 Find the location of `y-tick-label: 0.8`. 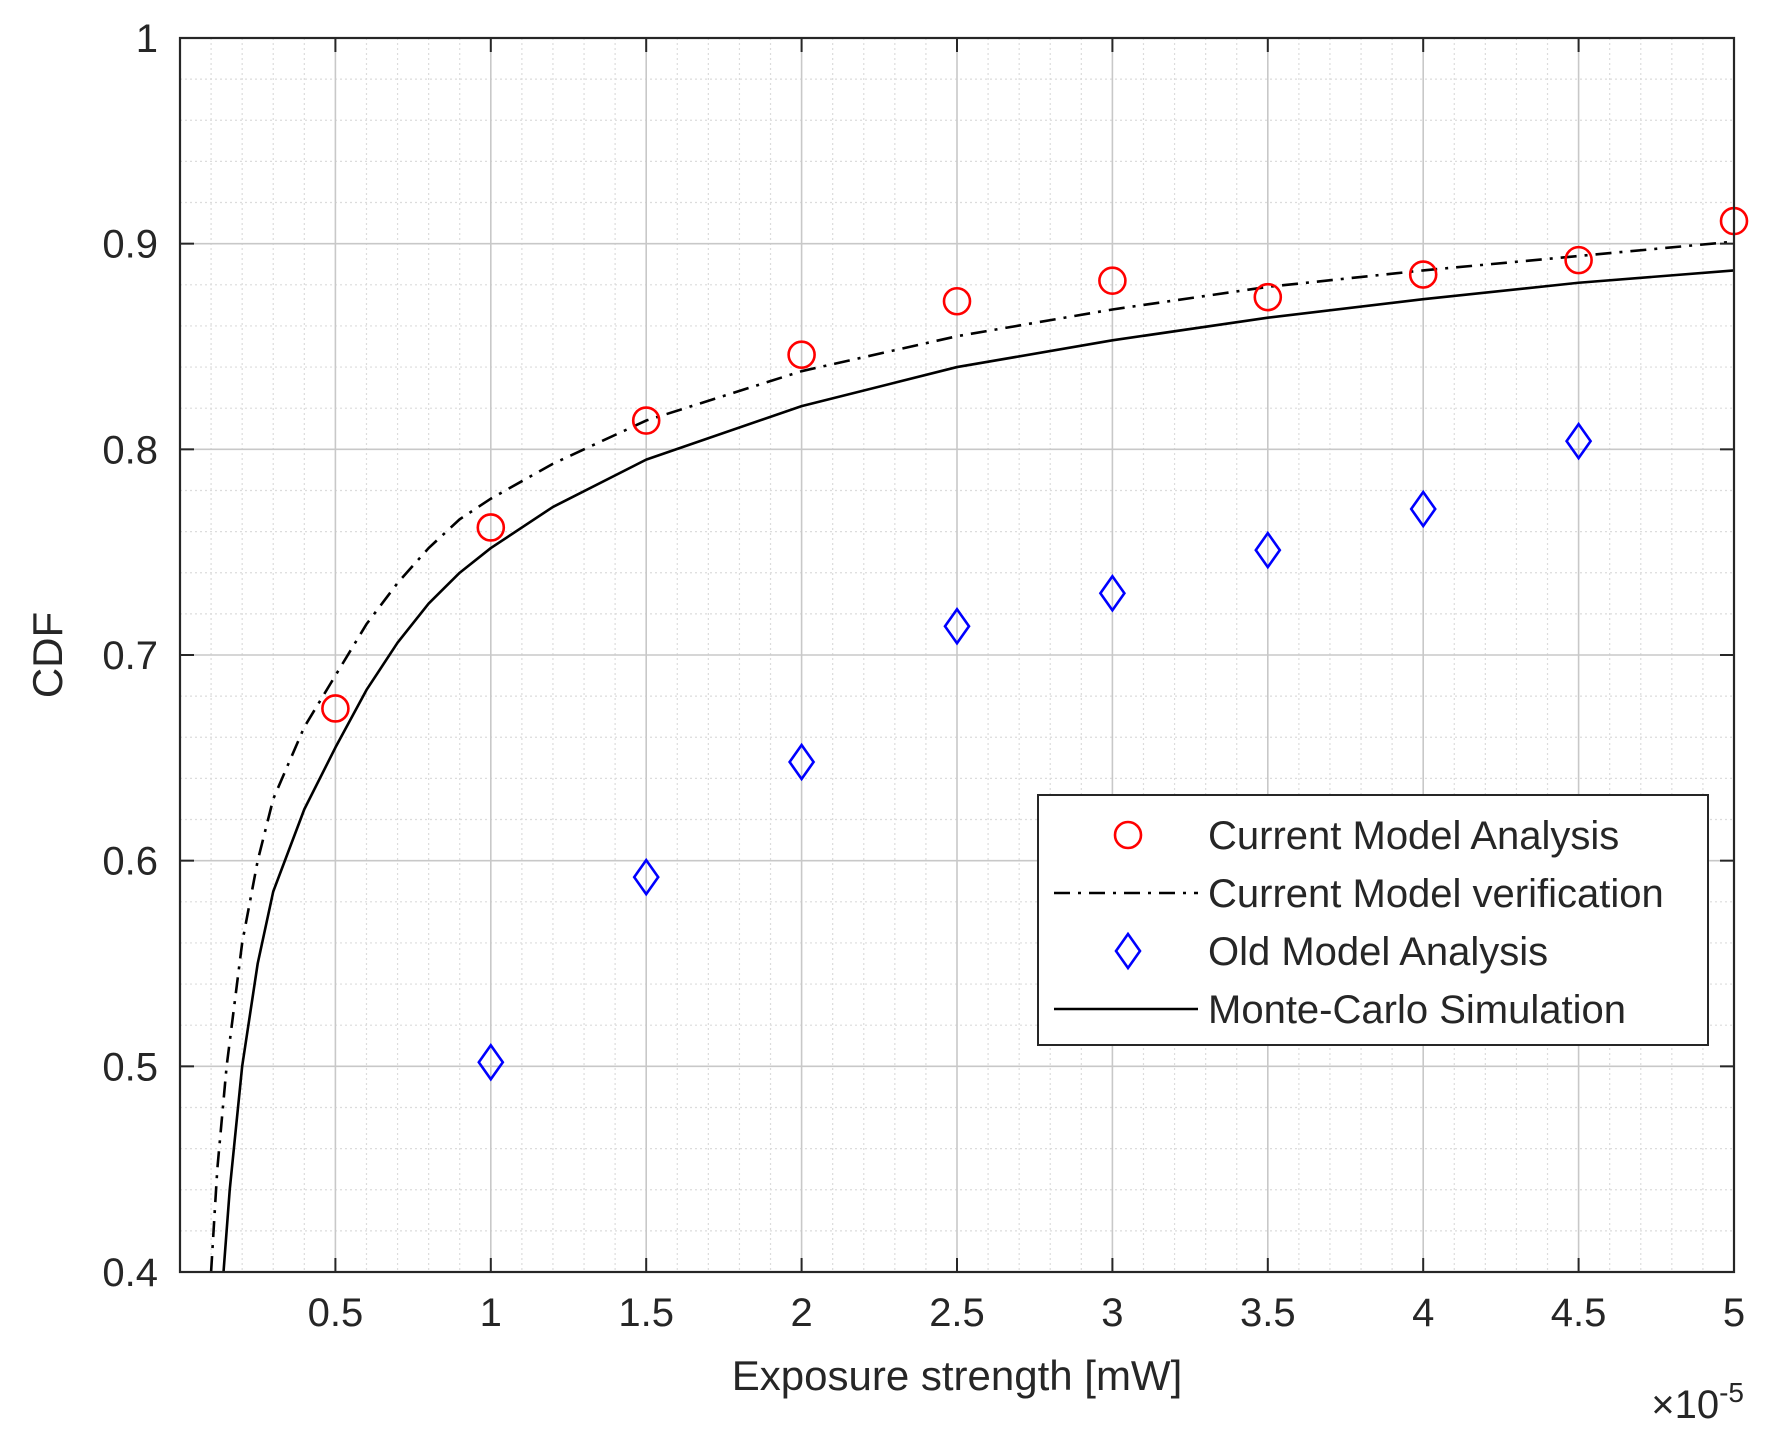

y-tick-label: 0.8 is located at coordinates (130, 450).